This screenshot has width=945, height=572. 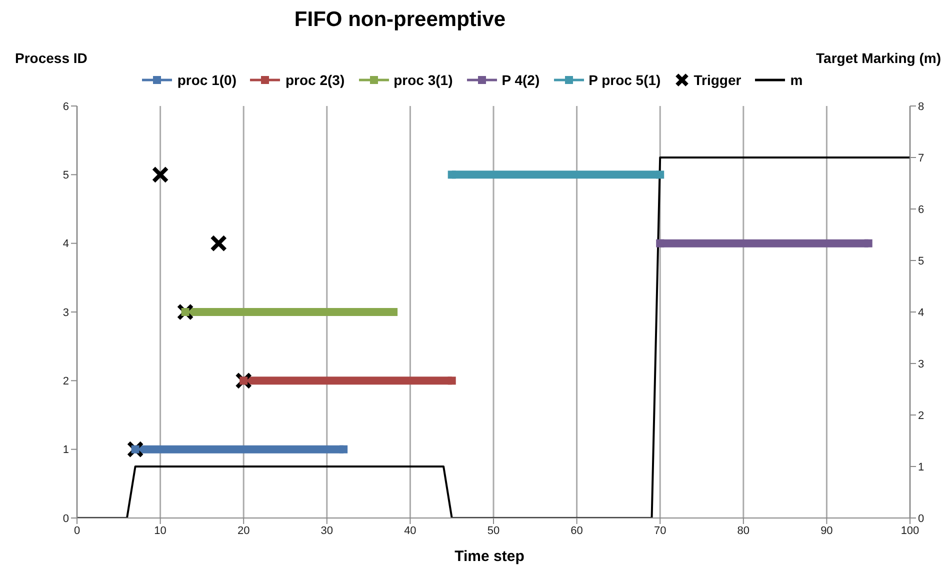 I want to click on y-axis-title: Process ID, so click(x=51, y=58).